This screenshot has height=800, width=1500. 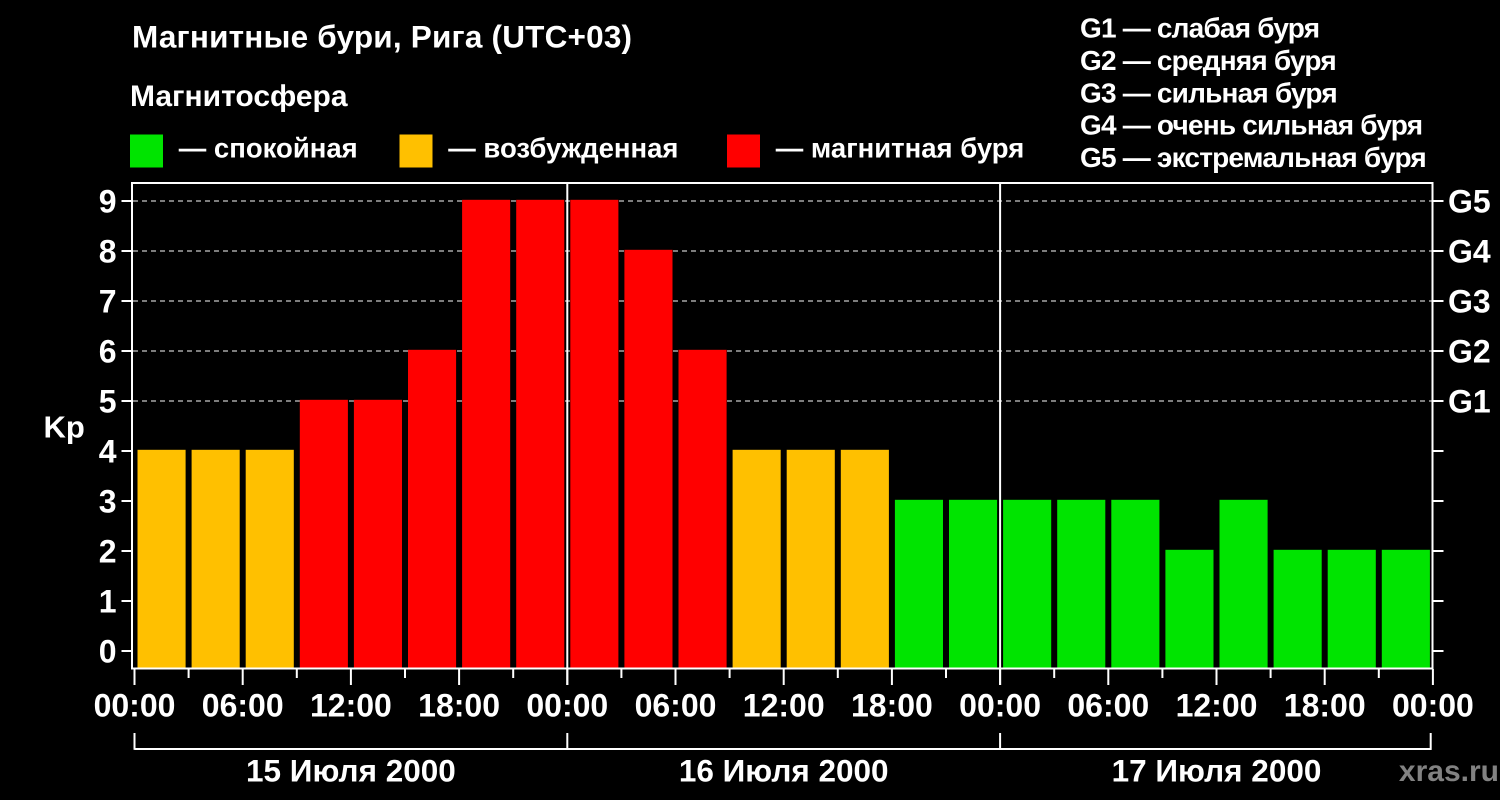 I want to click on svg-text: G3, so click(x=1469, y=302).